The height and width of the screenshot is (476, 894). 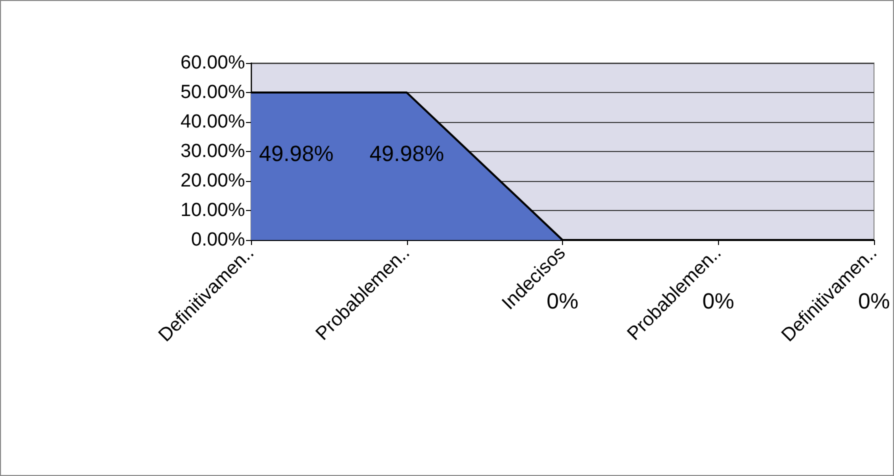 What do you see at coordinates (213, 210) in the screenshot?
I see `y-tick-label: 10.00%` at bounding box center [213, 210].